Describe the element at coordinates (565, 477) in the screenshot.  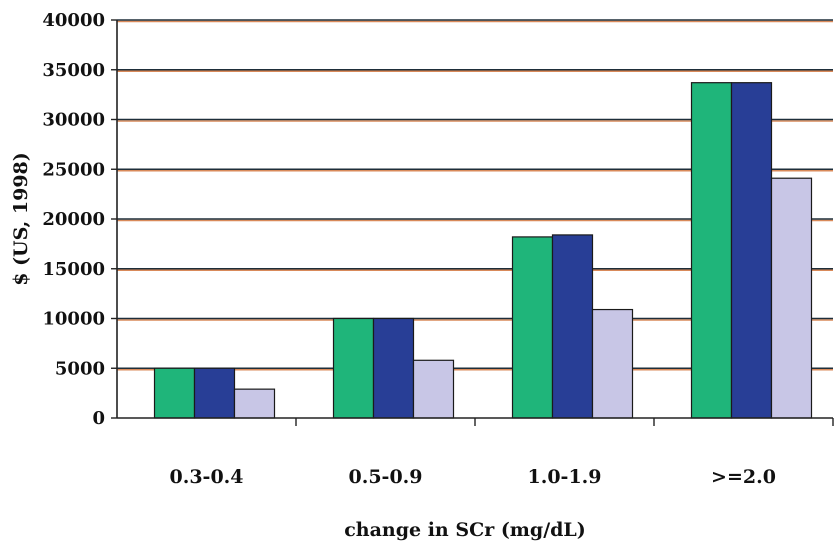
I see `x-tick-label: 1.0-1.9` at that location.